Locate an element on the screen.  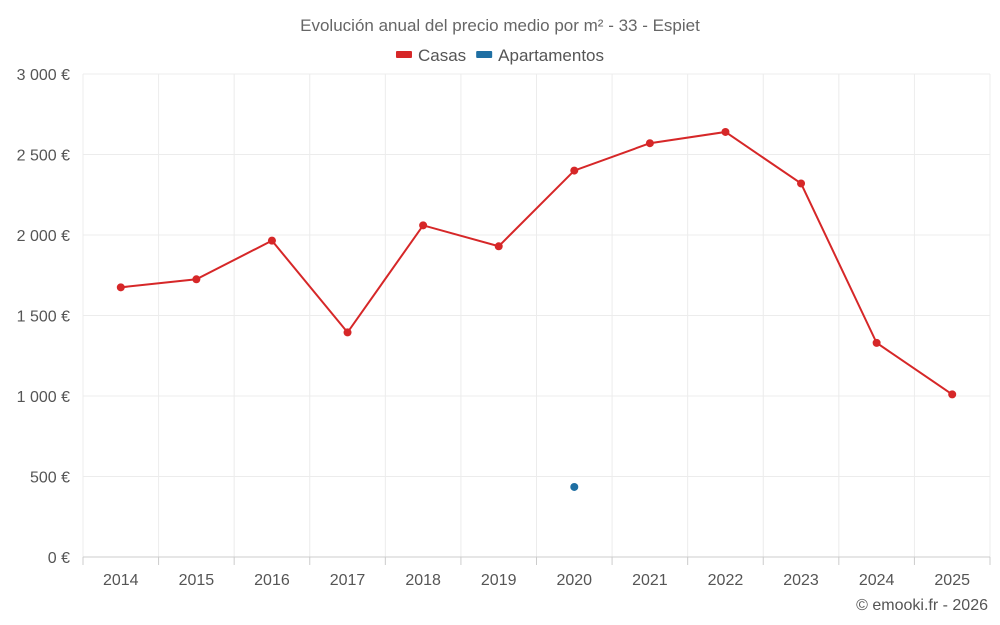
series-apartamentos is located at coordinates (574, 486).